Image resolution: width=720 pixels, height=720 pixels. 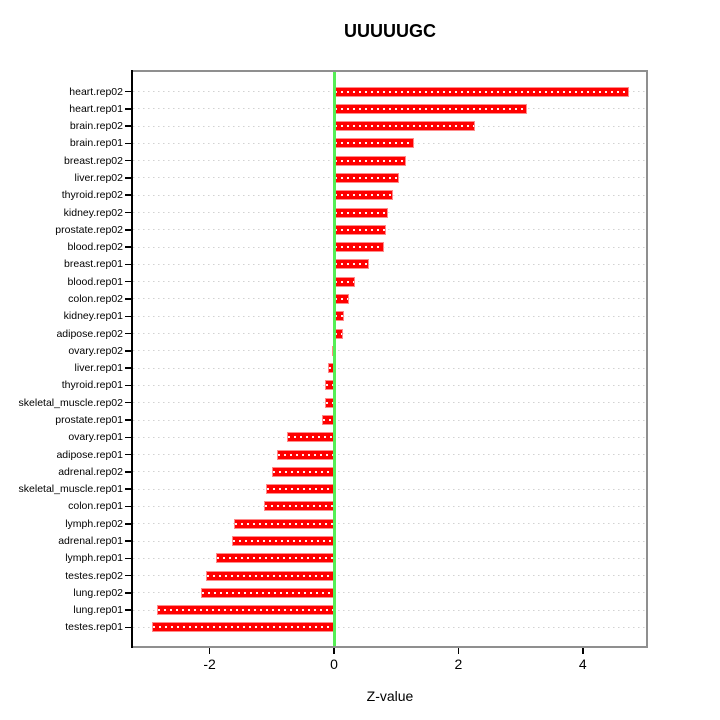 What do you see at coordinates (92, 195) in the screenshot?
I see `y-axis-label: thyroid.rep02` at bounding box center [92, 195].